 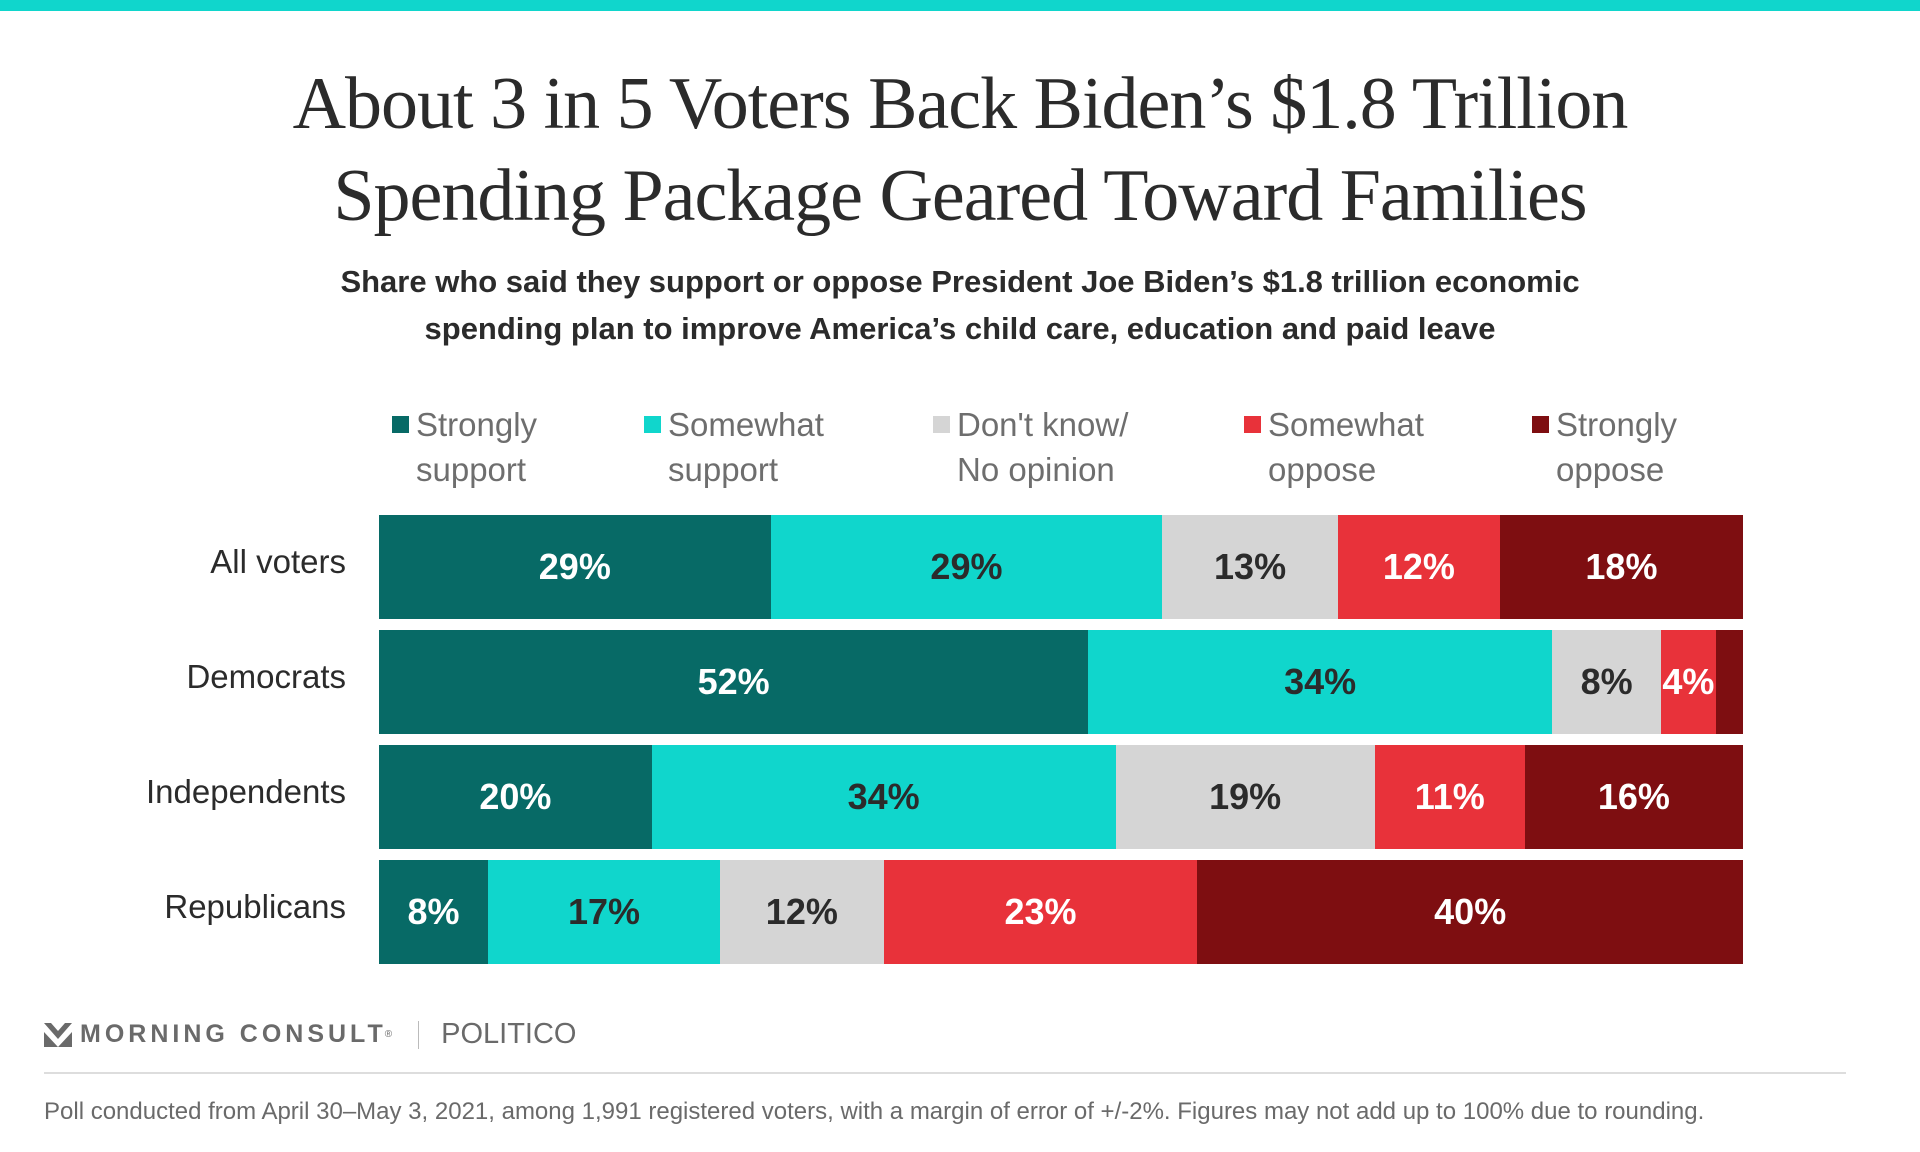 I want to click on bar-segment-democrats-don-t-know-no-opinion: 8%, so click(x=1607, y=682).